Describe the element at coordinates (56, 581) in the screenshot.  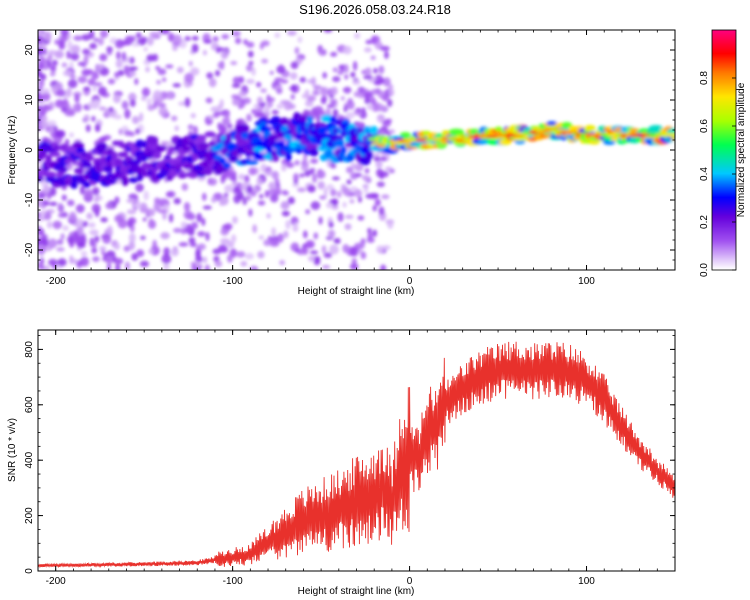
I see `x-tick-label-0: -200` at that location.